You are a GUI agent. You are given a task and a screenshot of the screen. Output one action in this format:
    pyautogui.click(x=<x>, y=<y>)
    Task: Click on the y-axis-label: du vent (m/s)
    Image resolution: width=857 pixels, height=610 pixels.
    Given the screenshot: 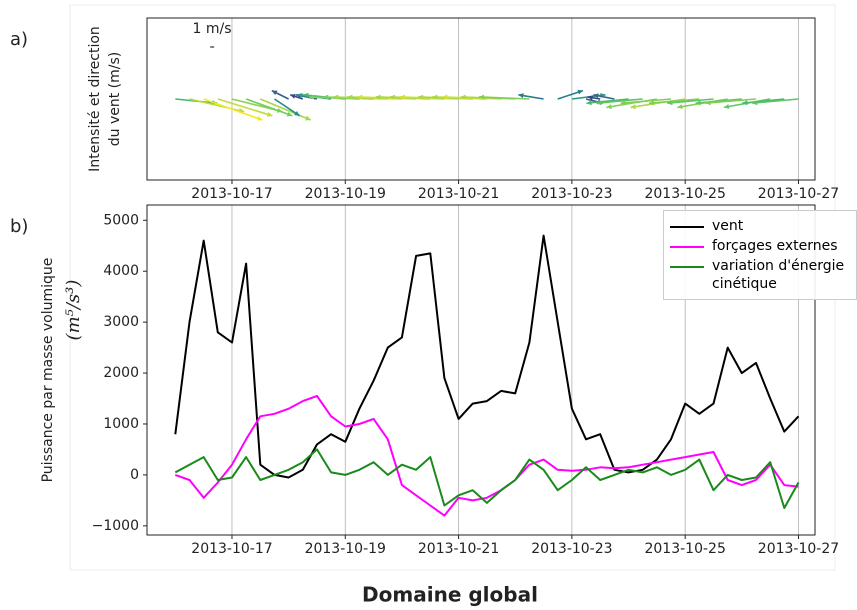 What is the action you would take?
    pyautogui.click(x=115, y=99)
    